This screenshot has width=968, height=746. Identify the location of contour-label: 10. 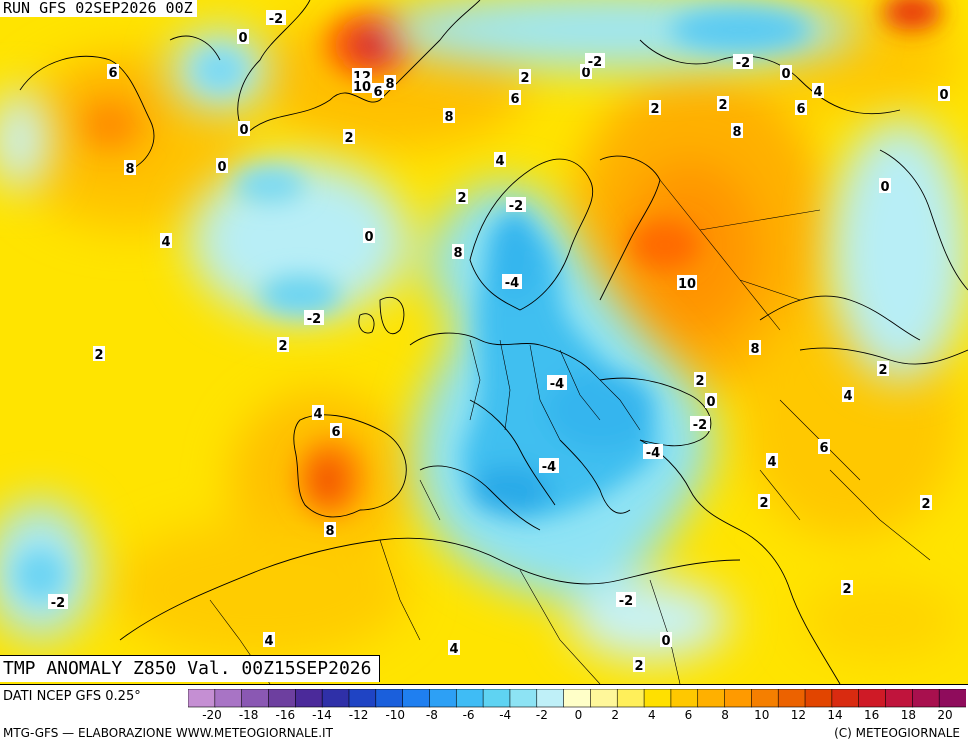
(362, 86).